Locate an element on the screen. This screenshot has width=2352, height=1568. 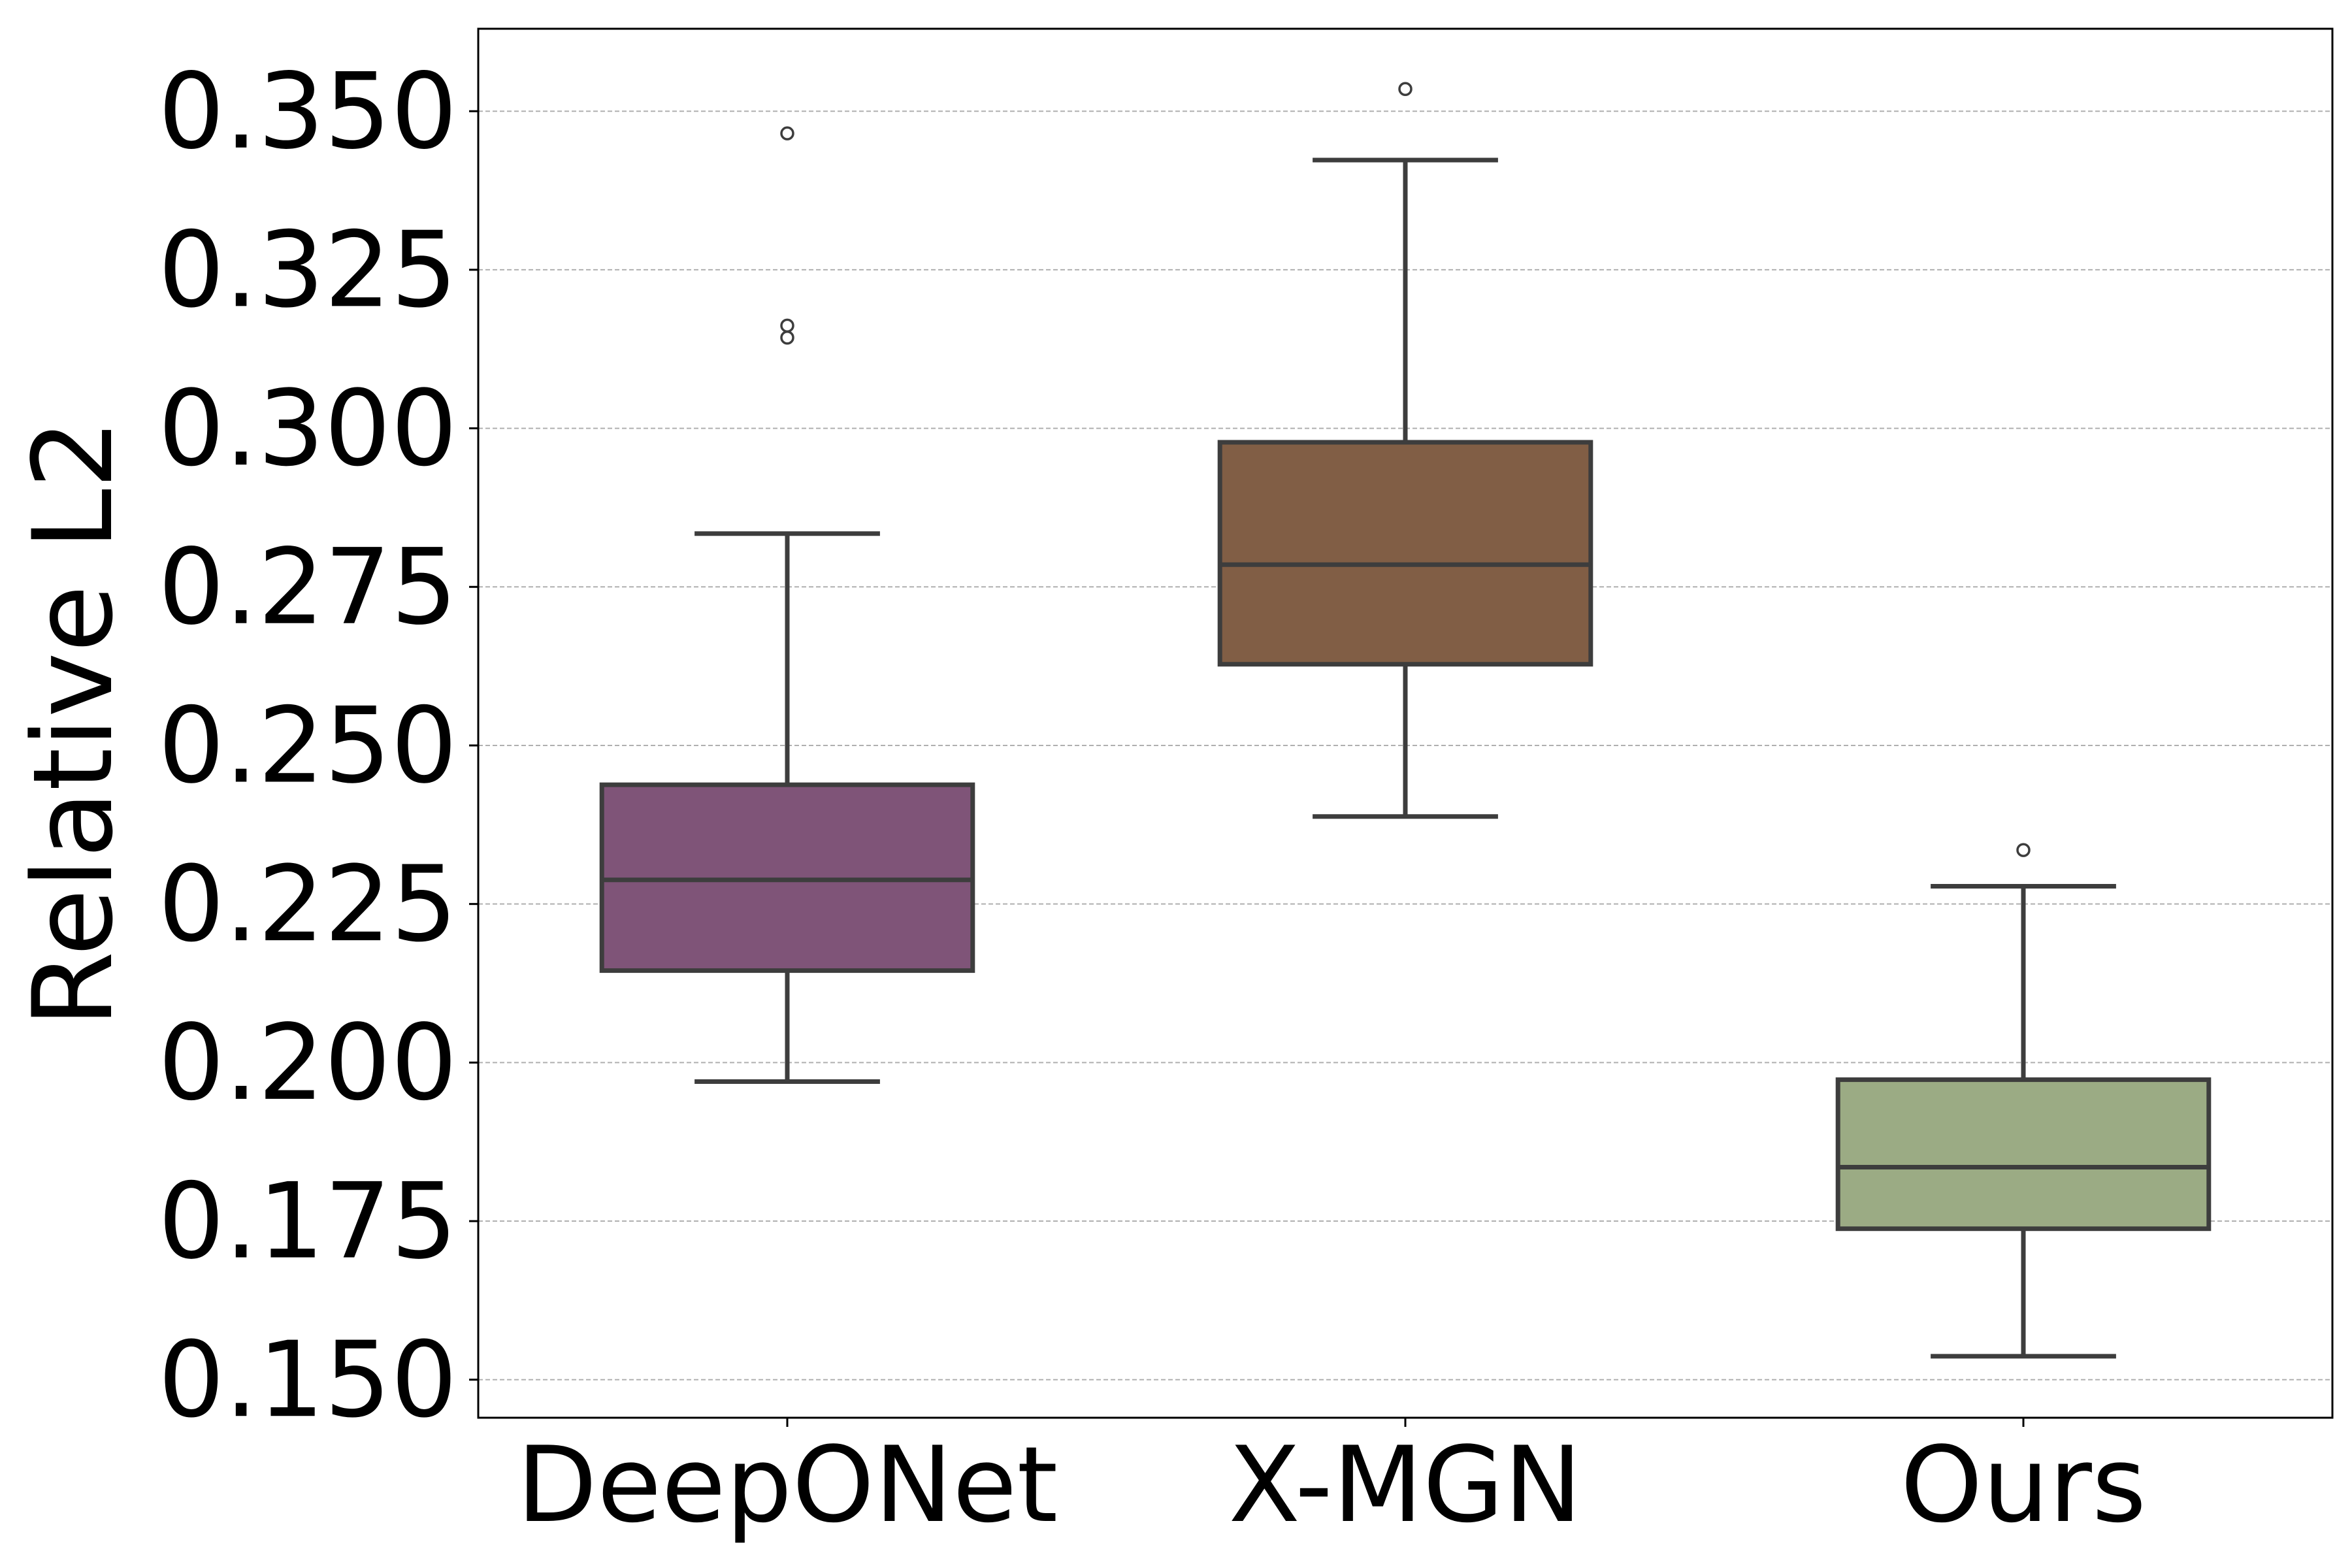
y-tick-label: 0.300 is located at coordinates (307, 428).